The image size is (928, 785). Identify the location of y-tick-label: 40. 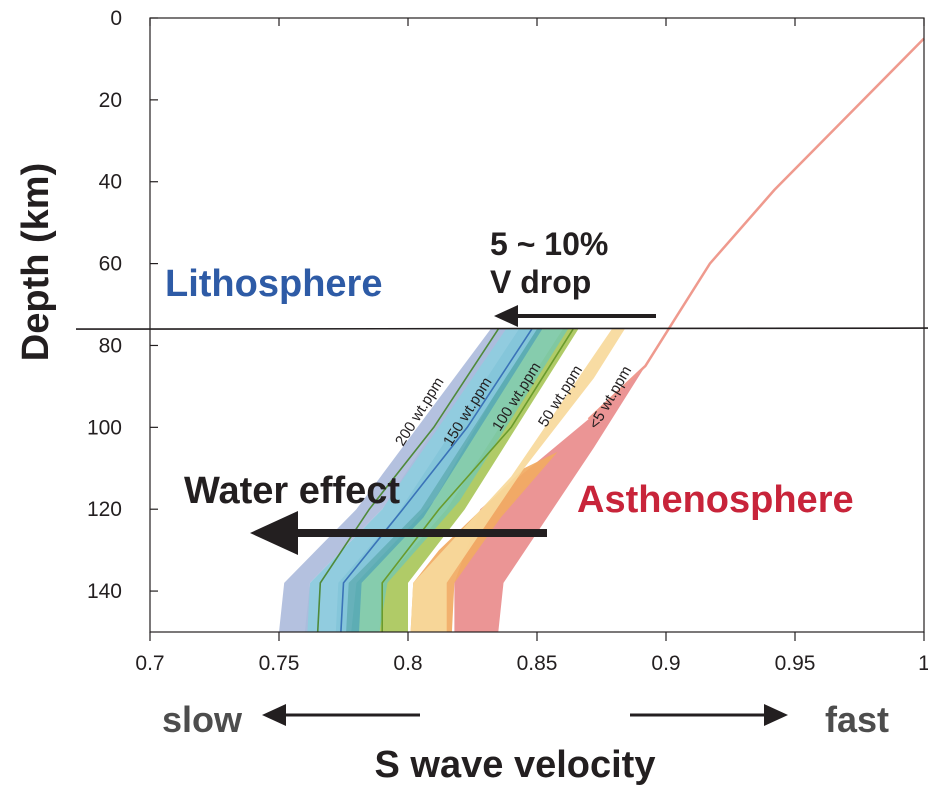
(110, 182).